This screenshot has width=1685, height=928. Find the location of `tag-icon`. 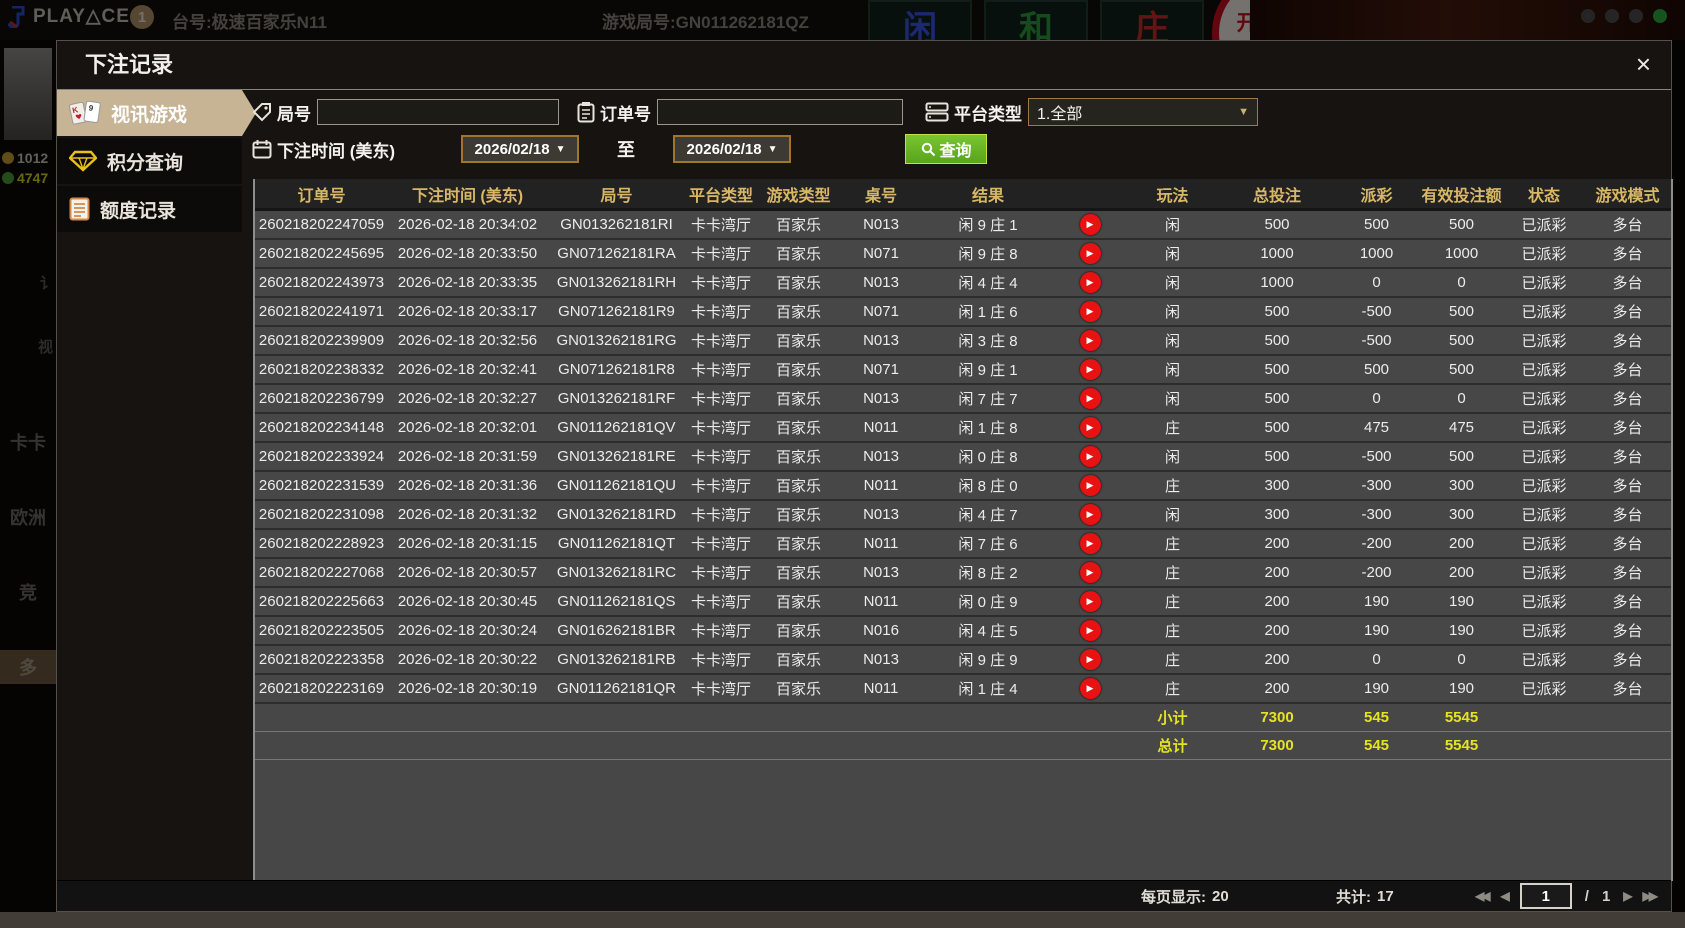

tag-icon is located at coordinates (262, 112).